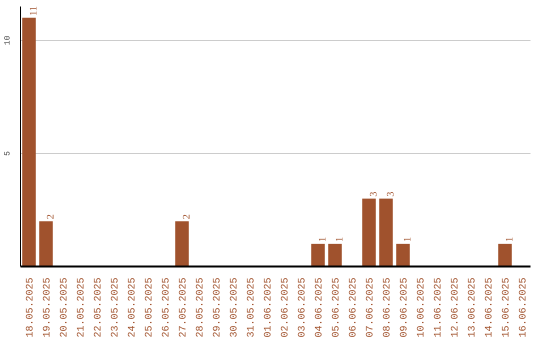 This screenshot has height=340, width=540. Describe the element at coordinates (8, 153) in the screenshot. I see `y-tick-label: 5` at that location.